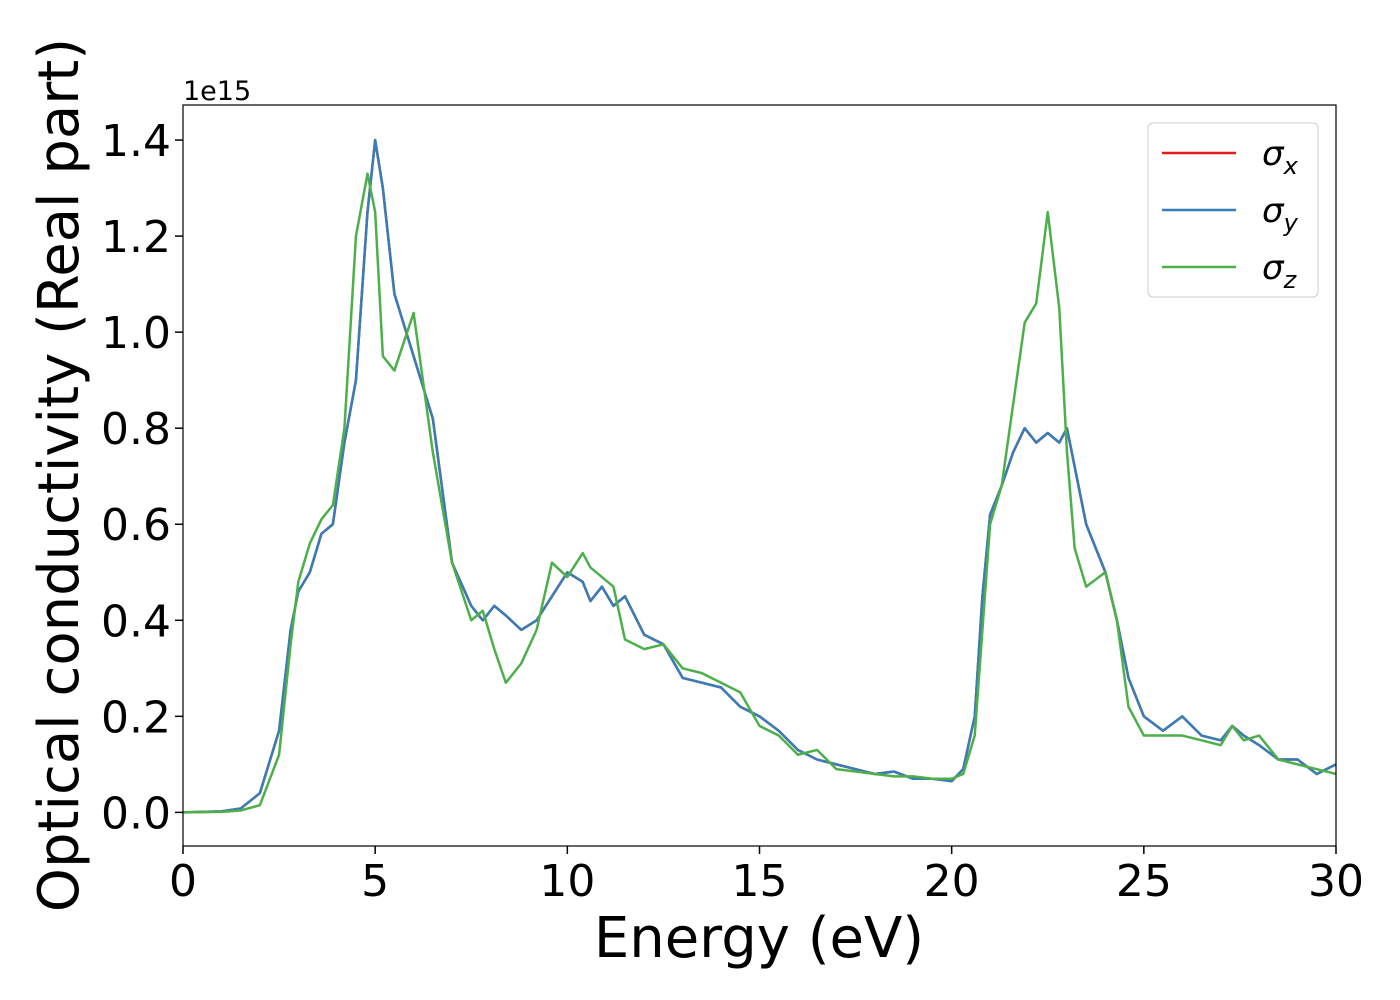 This screenshot has height=1000, width=1400. I want to click on x-tick-label: 20, so click(952, 881).